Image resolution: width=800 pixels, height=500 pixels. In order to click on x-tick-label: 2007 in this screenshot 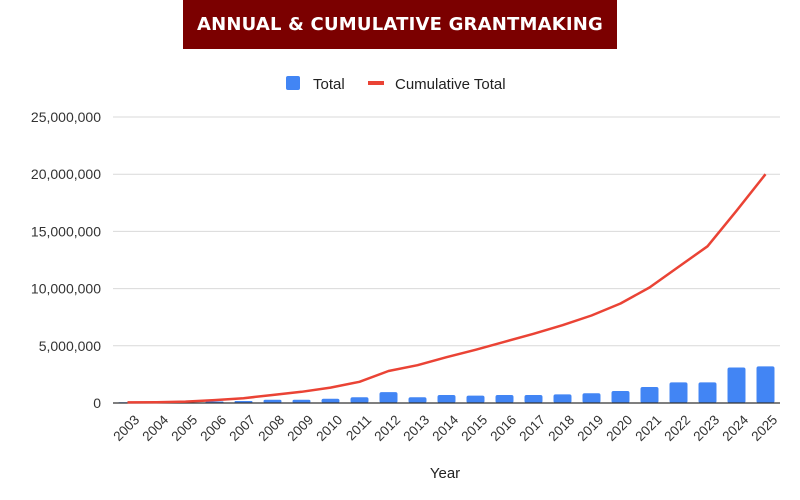, I will do `click(242, 428)`.